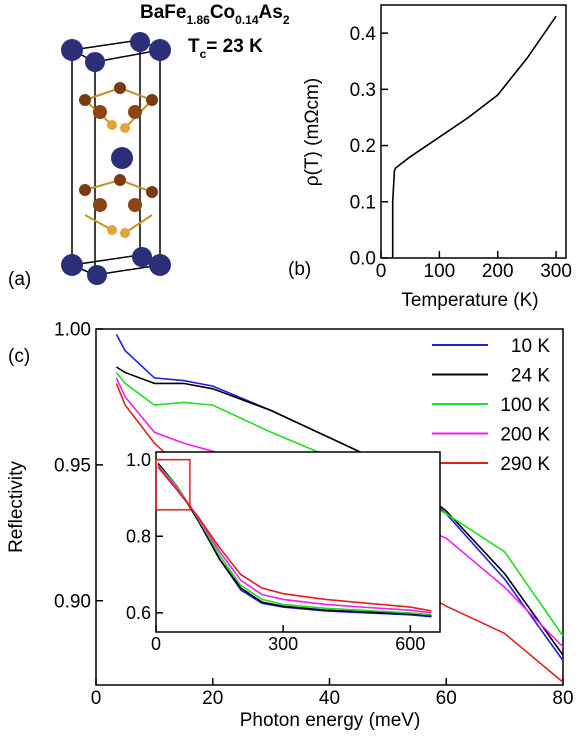 The image size is (583, 740). Describe the element at coordinates (225, 48) in the screenshot. I see `tc-label: Tc= 23 K` at that location.